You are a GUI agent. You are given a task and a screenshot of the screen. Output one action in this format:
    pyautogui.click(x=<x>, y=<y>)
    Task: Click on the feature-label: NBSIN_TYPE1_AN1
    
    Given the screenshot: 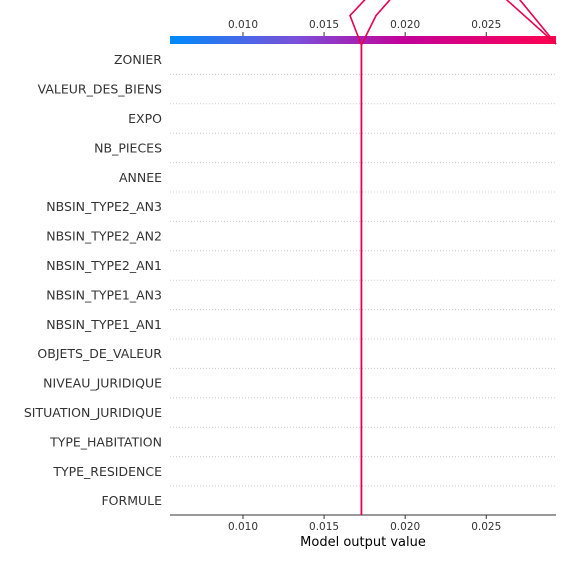 What is the action you would take?
    pyautogui.click(x=104, y=324)
    